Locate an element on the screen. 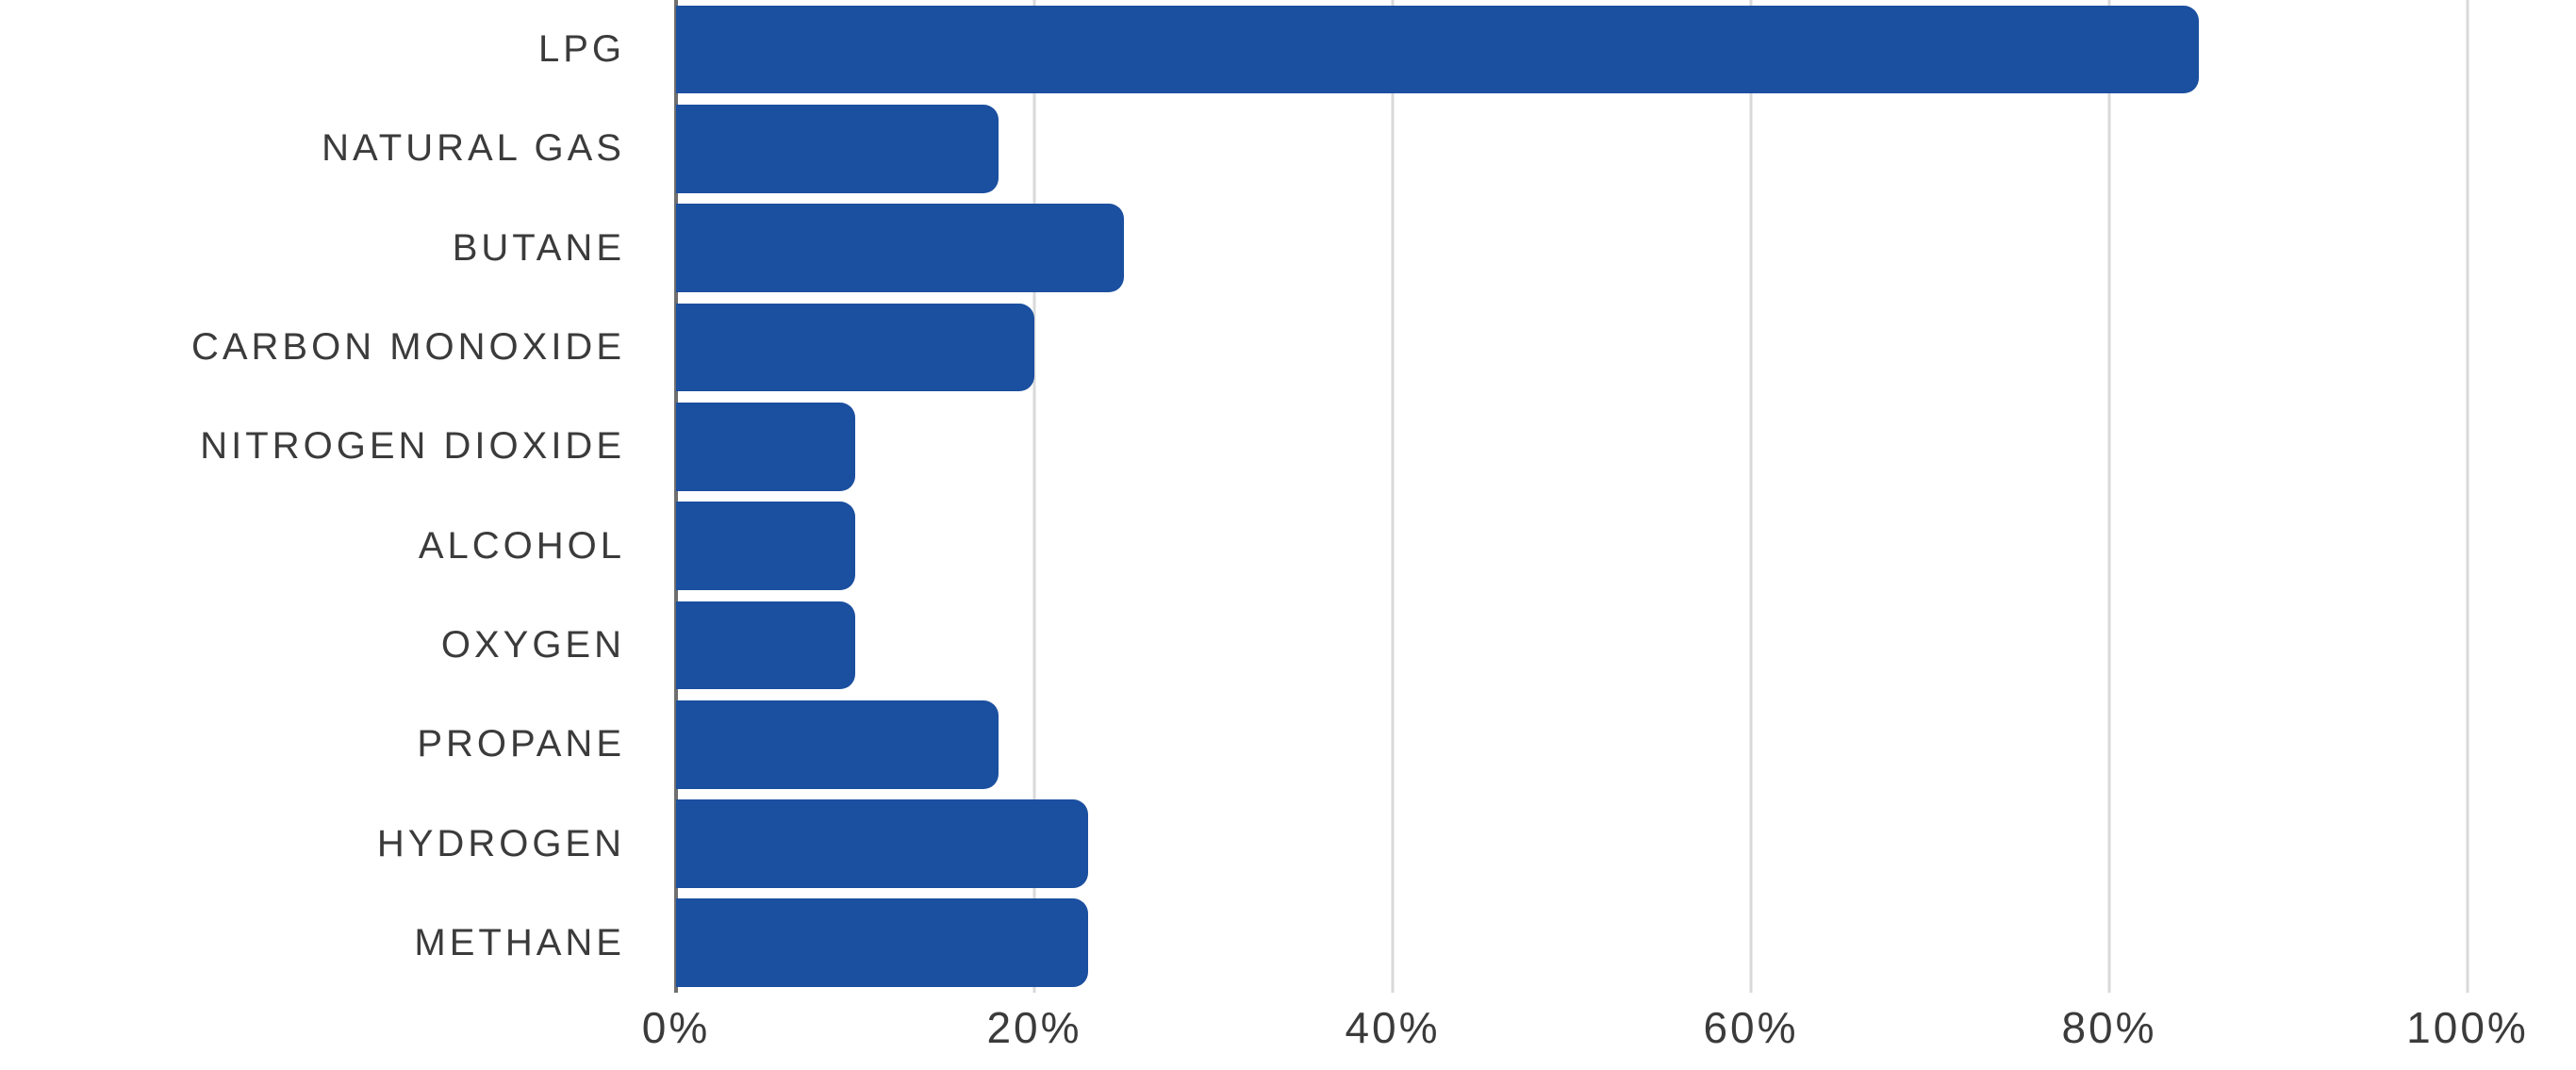 The image size is (2576, 1070). category-label: NATURAL GAS is located at coordinates (473, 148).